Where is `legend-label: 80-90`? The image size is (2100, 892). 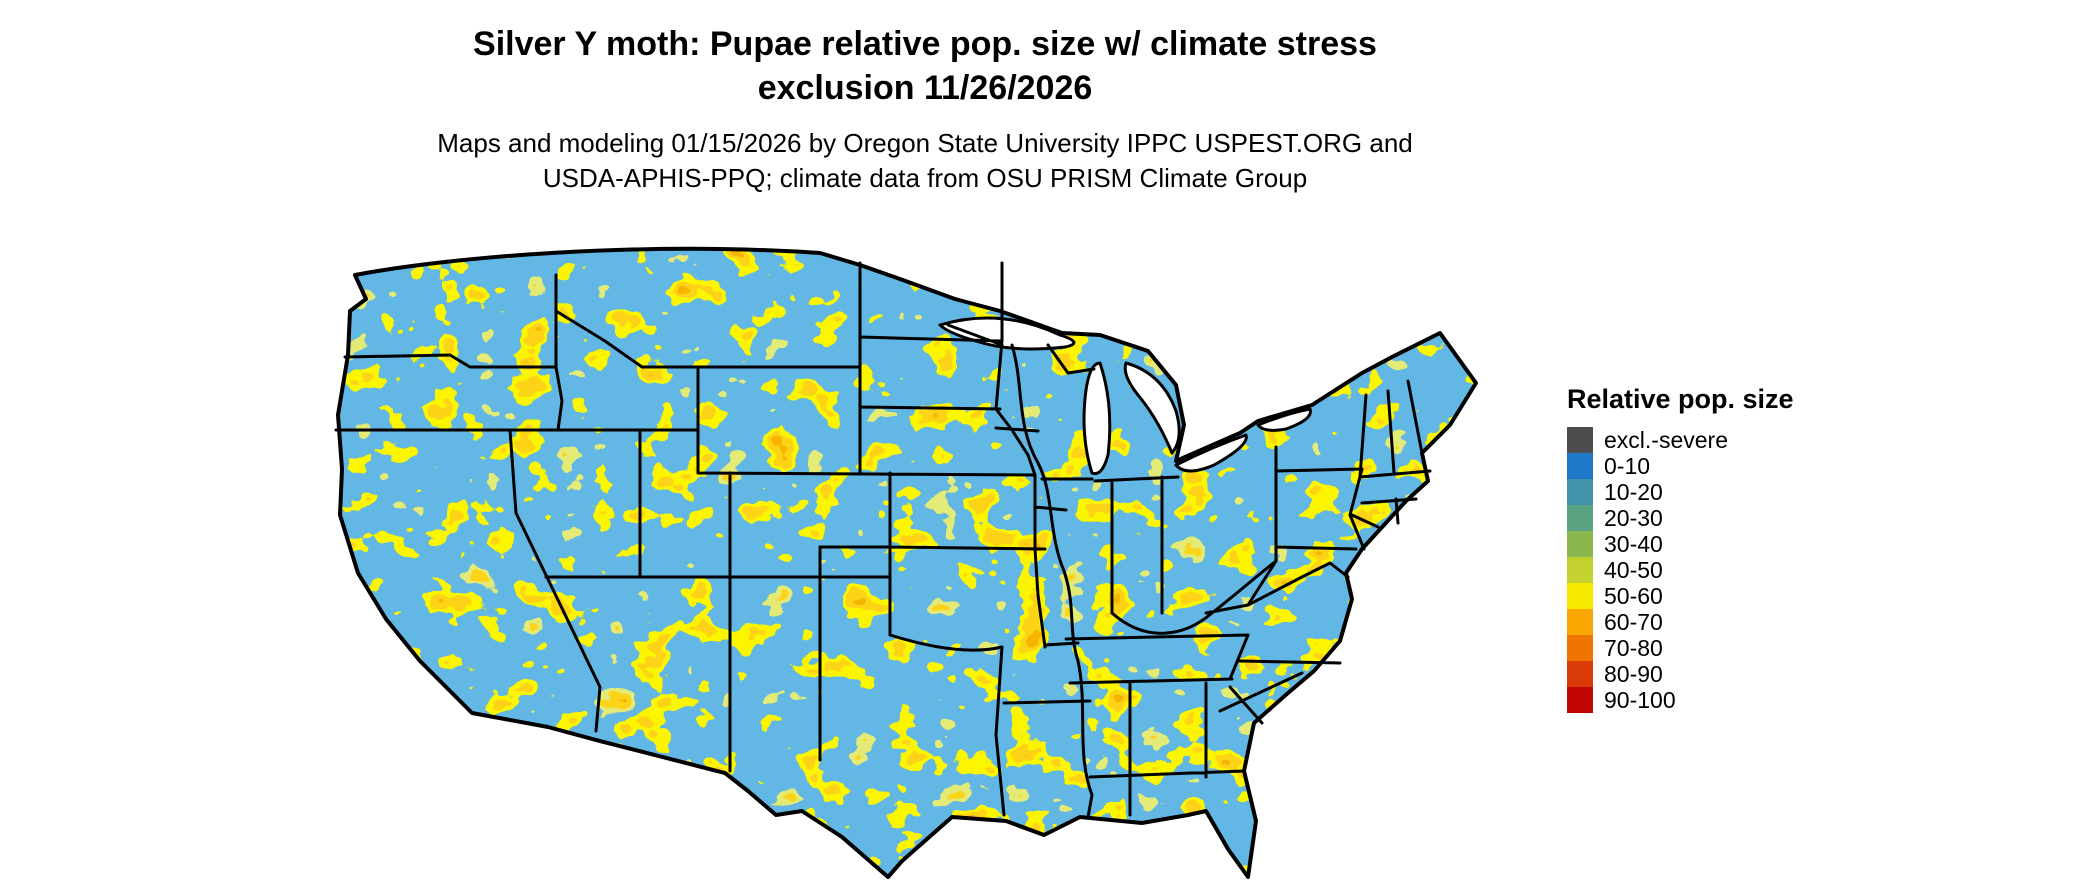
legend-label: 80-90 is located at coordinates (1633, 673).